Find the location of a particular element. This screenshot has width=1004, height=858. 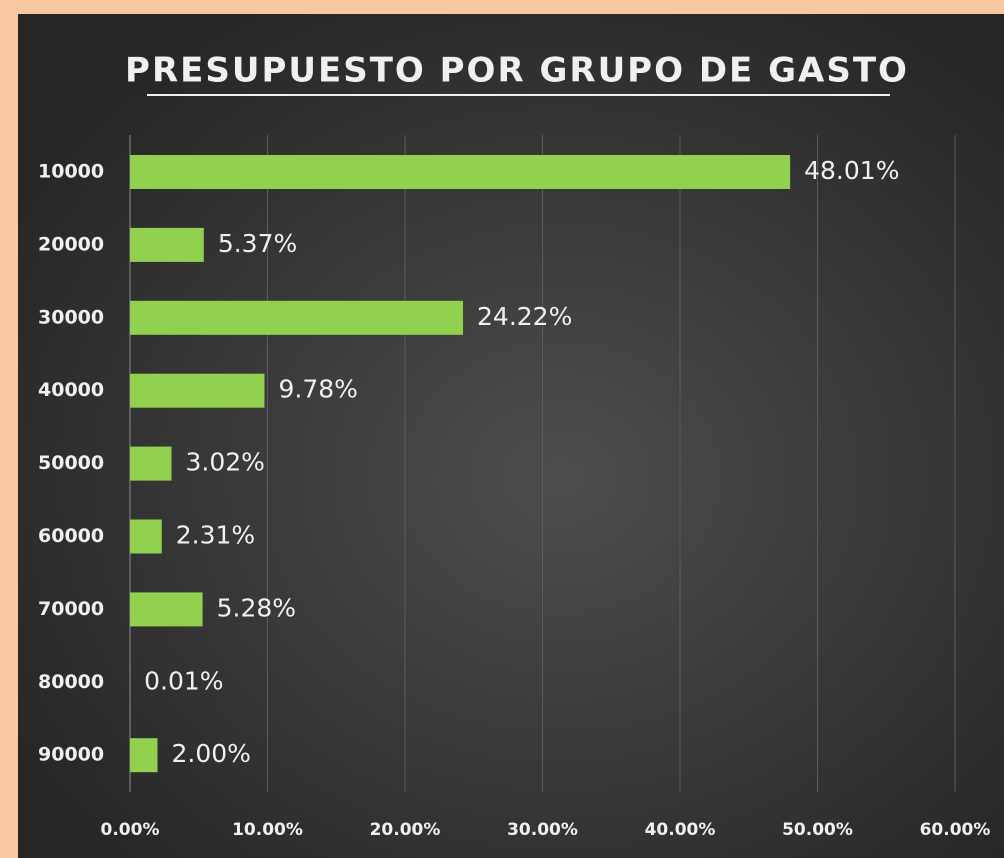

x-tick-label: 60.00% is located at coordinates (955, 830).